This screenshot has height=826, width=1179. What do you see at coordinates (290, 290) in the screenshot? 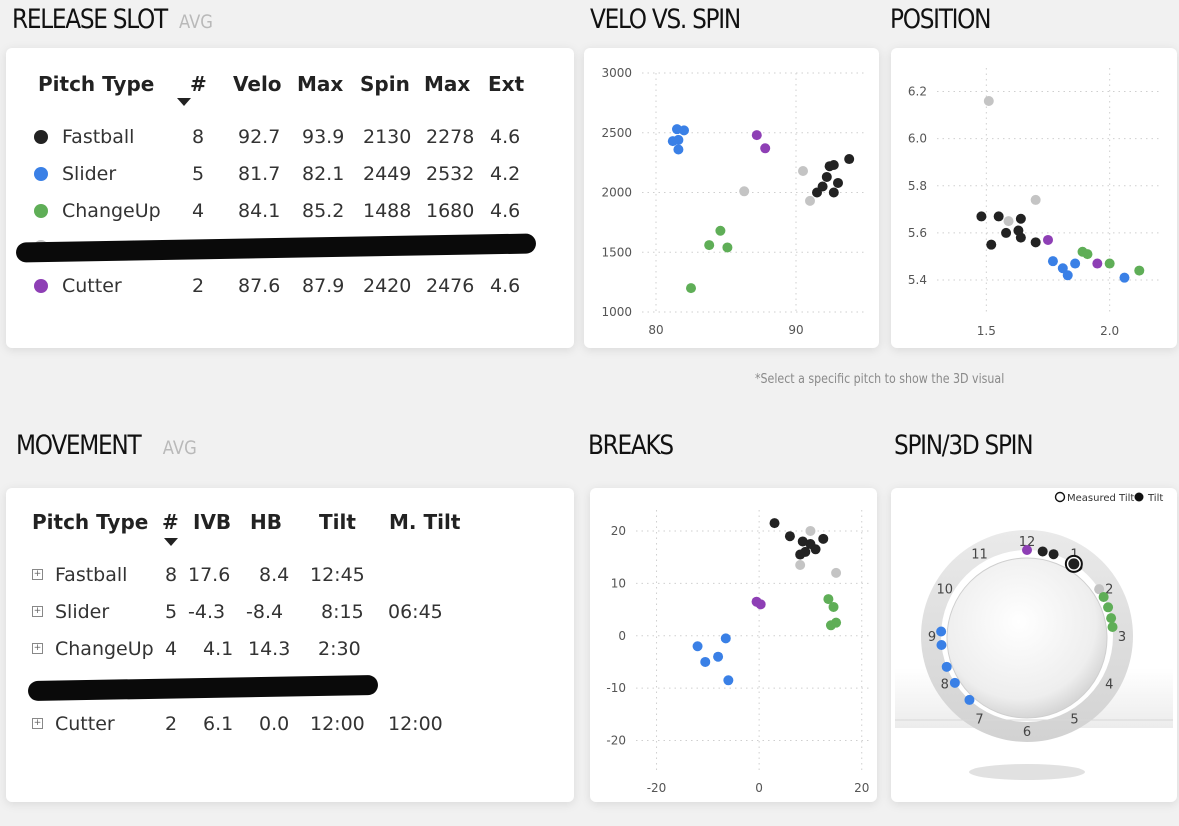
I see `table-row: Cutter 2 87.6 87.9 2420 2476 4.6` at bounding box center [290, 290].